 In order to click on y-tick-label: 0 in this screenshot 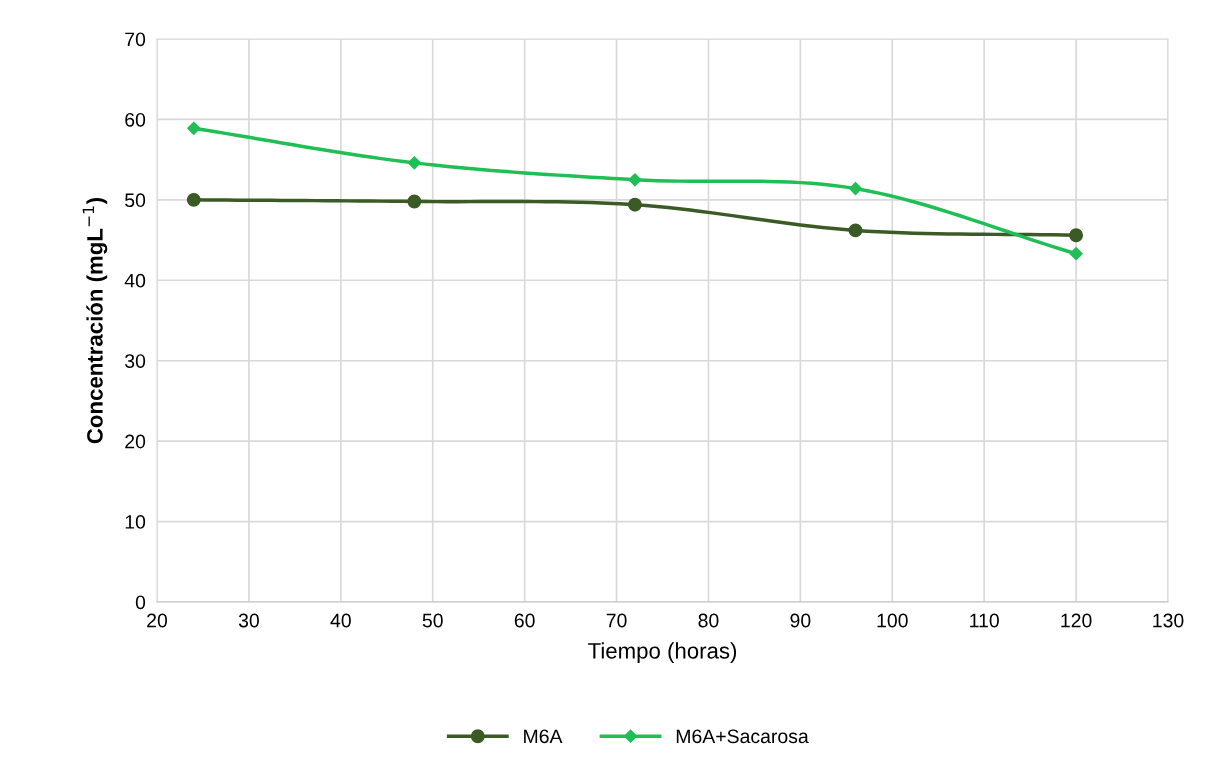, I will do `click(140, 602)`.